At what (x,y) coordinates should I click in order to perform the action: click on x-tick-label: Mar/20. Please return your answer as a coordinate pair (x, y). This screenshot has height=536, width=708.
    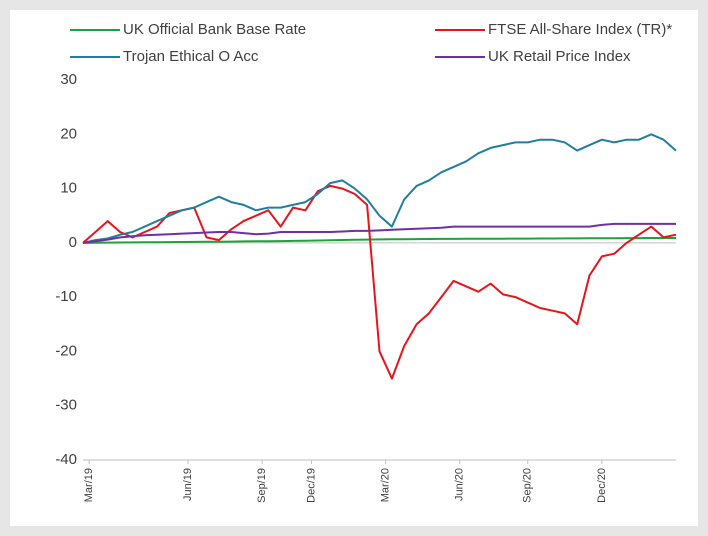
    Looking at the image, I should click on (386, 485).